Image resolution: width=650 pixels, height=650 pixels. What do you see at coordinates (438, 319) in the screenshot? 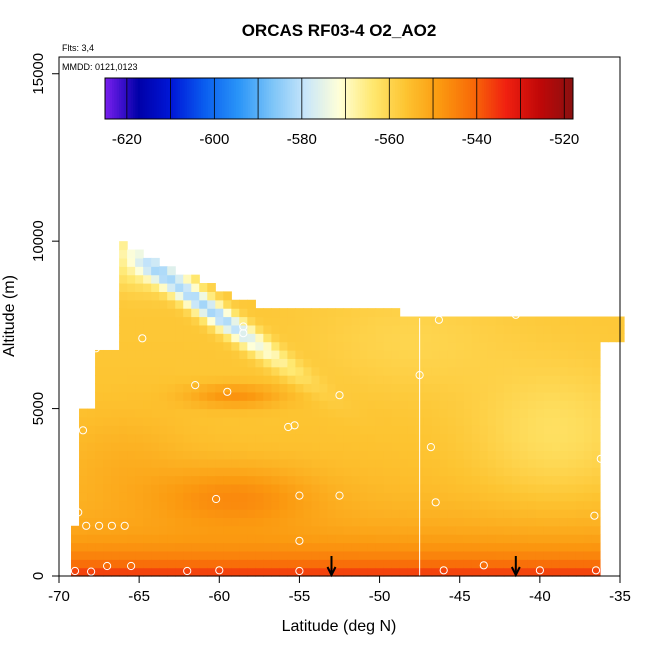
I see `sample-point` at bounding box center [438, 319].